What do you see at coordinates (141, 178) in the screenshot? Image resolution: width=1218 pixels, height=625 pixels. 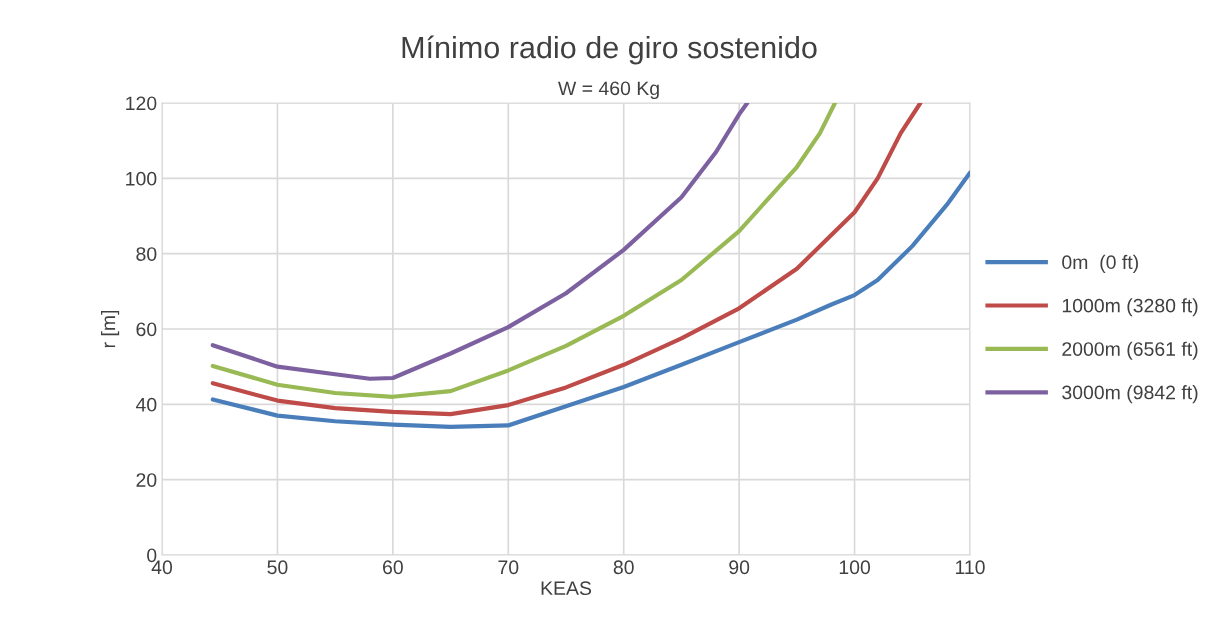 I see `y-tick-label: 100` at bounding box center [141, 178].